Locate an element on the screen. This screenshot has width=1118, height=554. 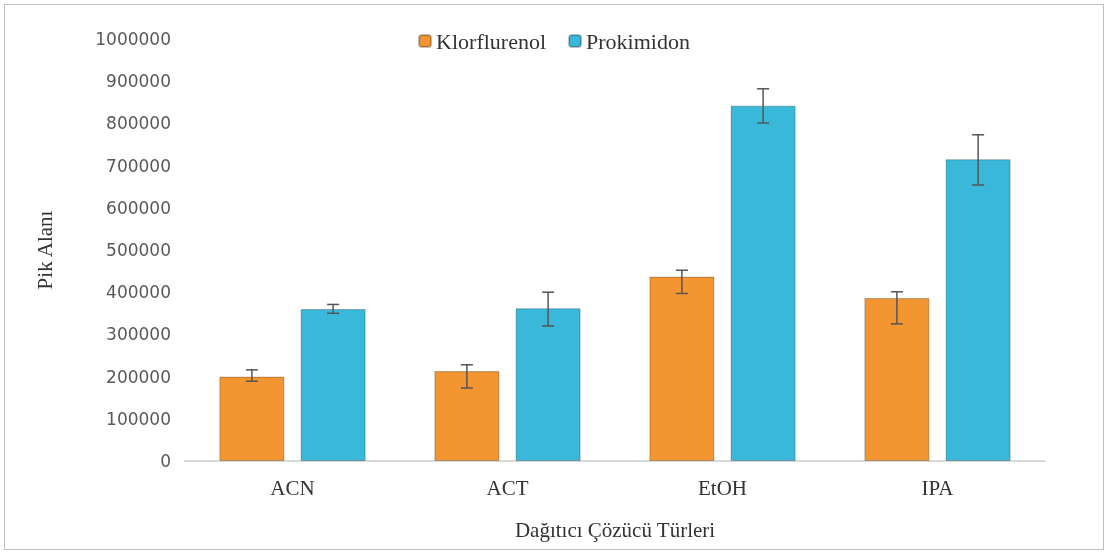
y-tick-label: 0 is located at coordinates (165, 461).